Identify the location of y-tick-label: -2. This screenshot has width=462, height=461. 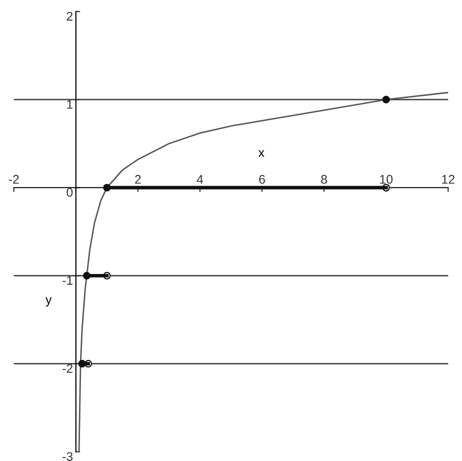
(67, 368).